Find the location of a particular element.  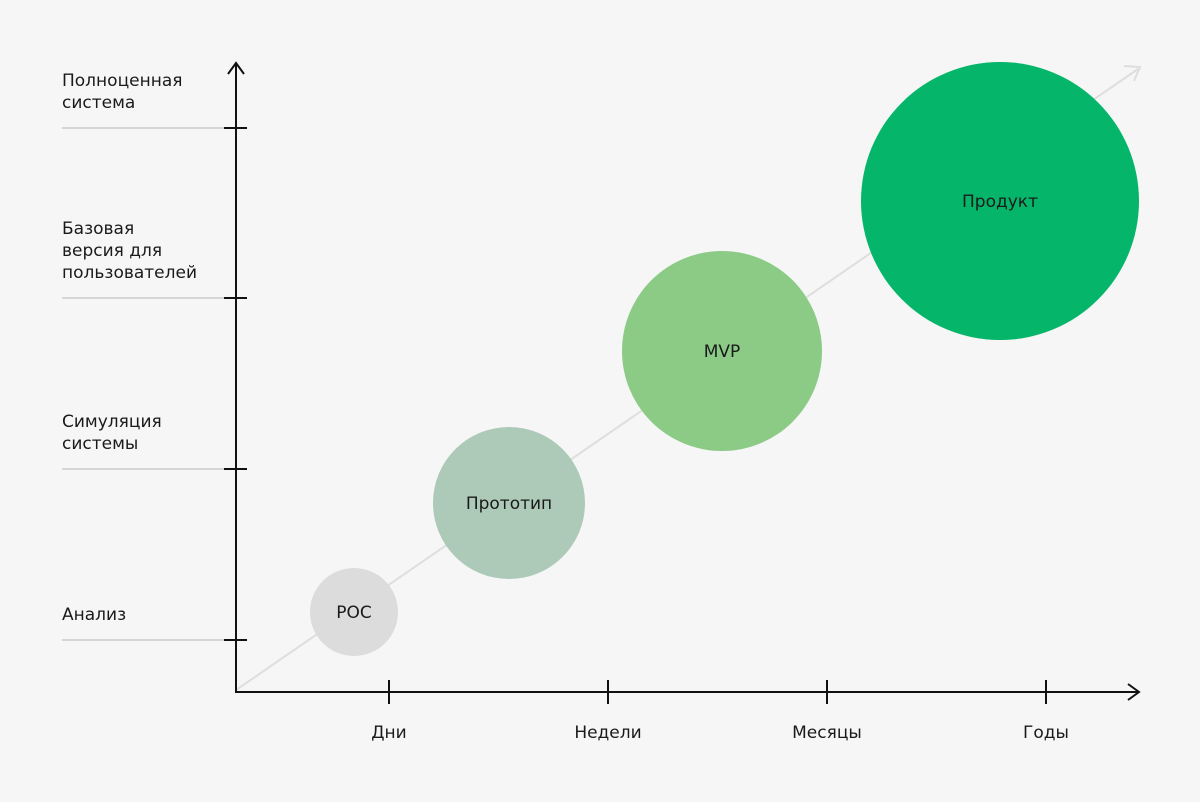

stage-label: Продукт is located at coordinates (1000, 202).